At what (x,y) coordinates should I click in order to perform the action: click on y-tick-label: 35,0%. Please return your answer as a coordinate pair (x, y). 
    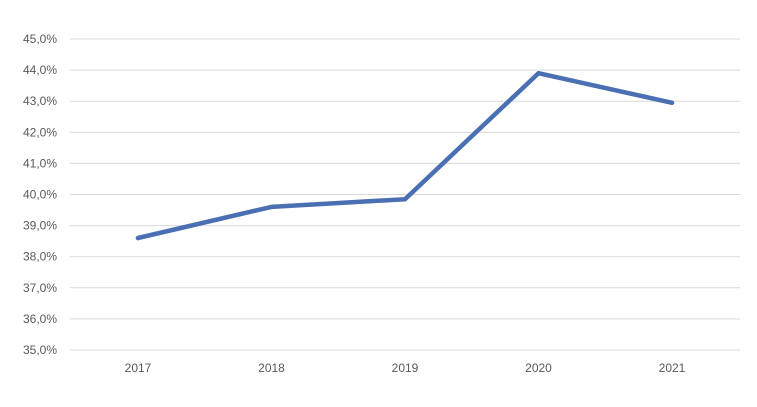
    Looking at the image, I should click on (40, 350).